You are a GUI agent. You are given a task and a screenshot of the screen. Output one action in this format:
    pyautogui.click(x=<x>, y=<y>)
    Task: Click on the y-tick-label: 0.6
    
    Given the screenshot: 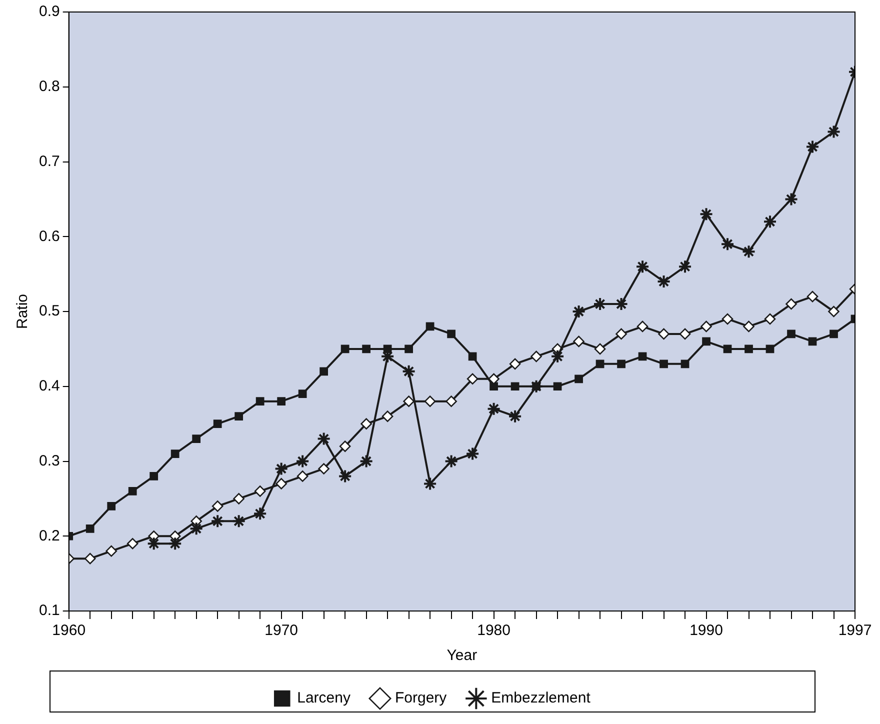 What is the action you would take?
    pyautogui.click(x=49, y=236)
    